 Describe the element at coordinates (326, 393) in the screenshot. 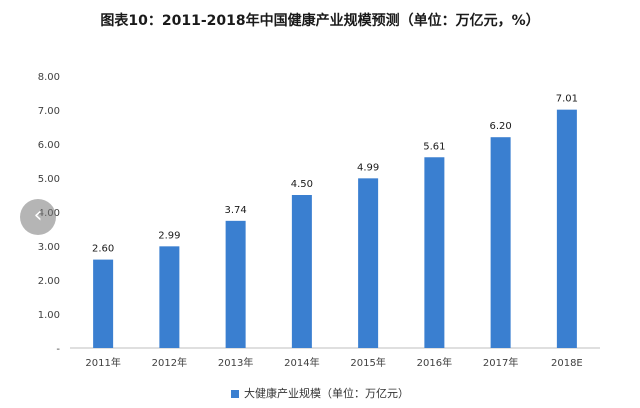

I see `legend-label: 大健康产业规模（单位：万亿元）` at that location.